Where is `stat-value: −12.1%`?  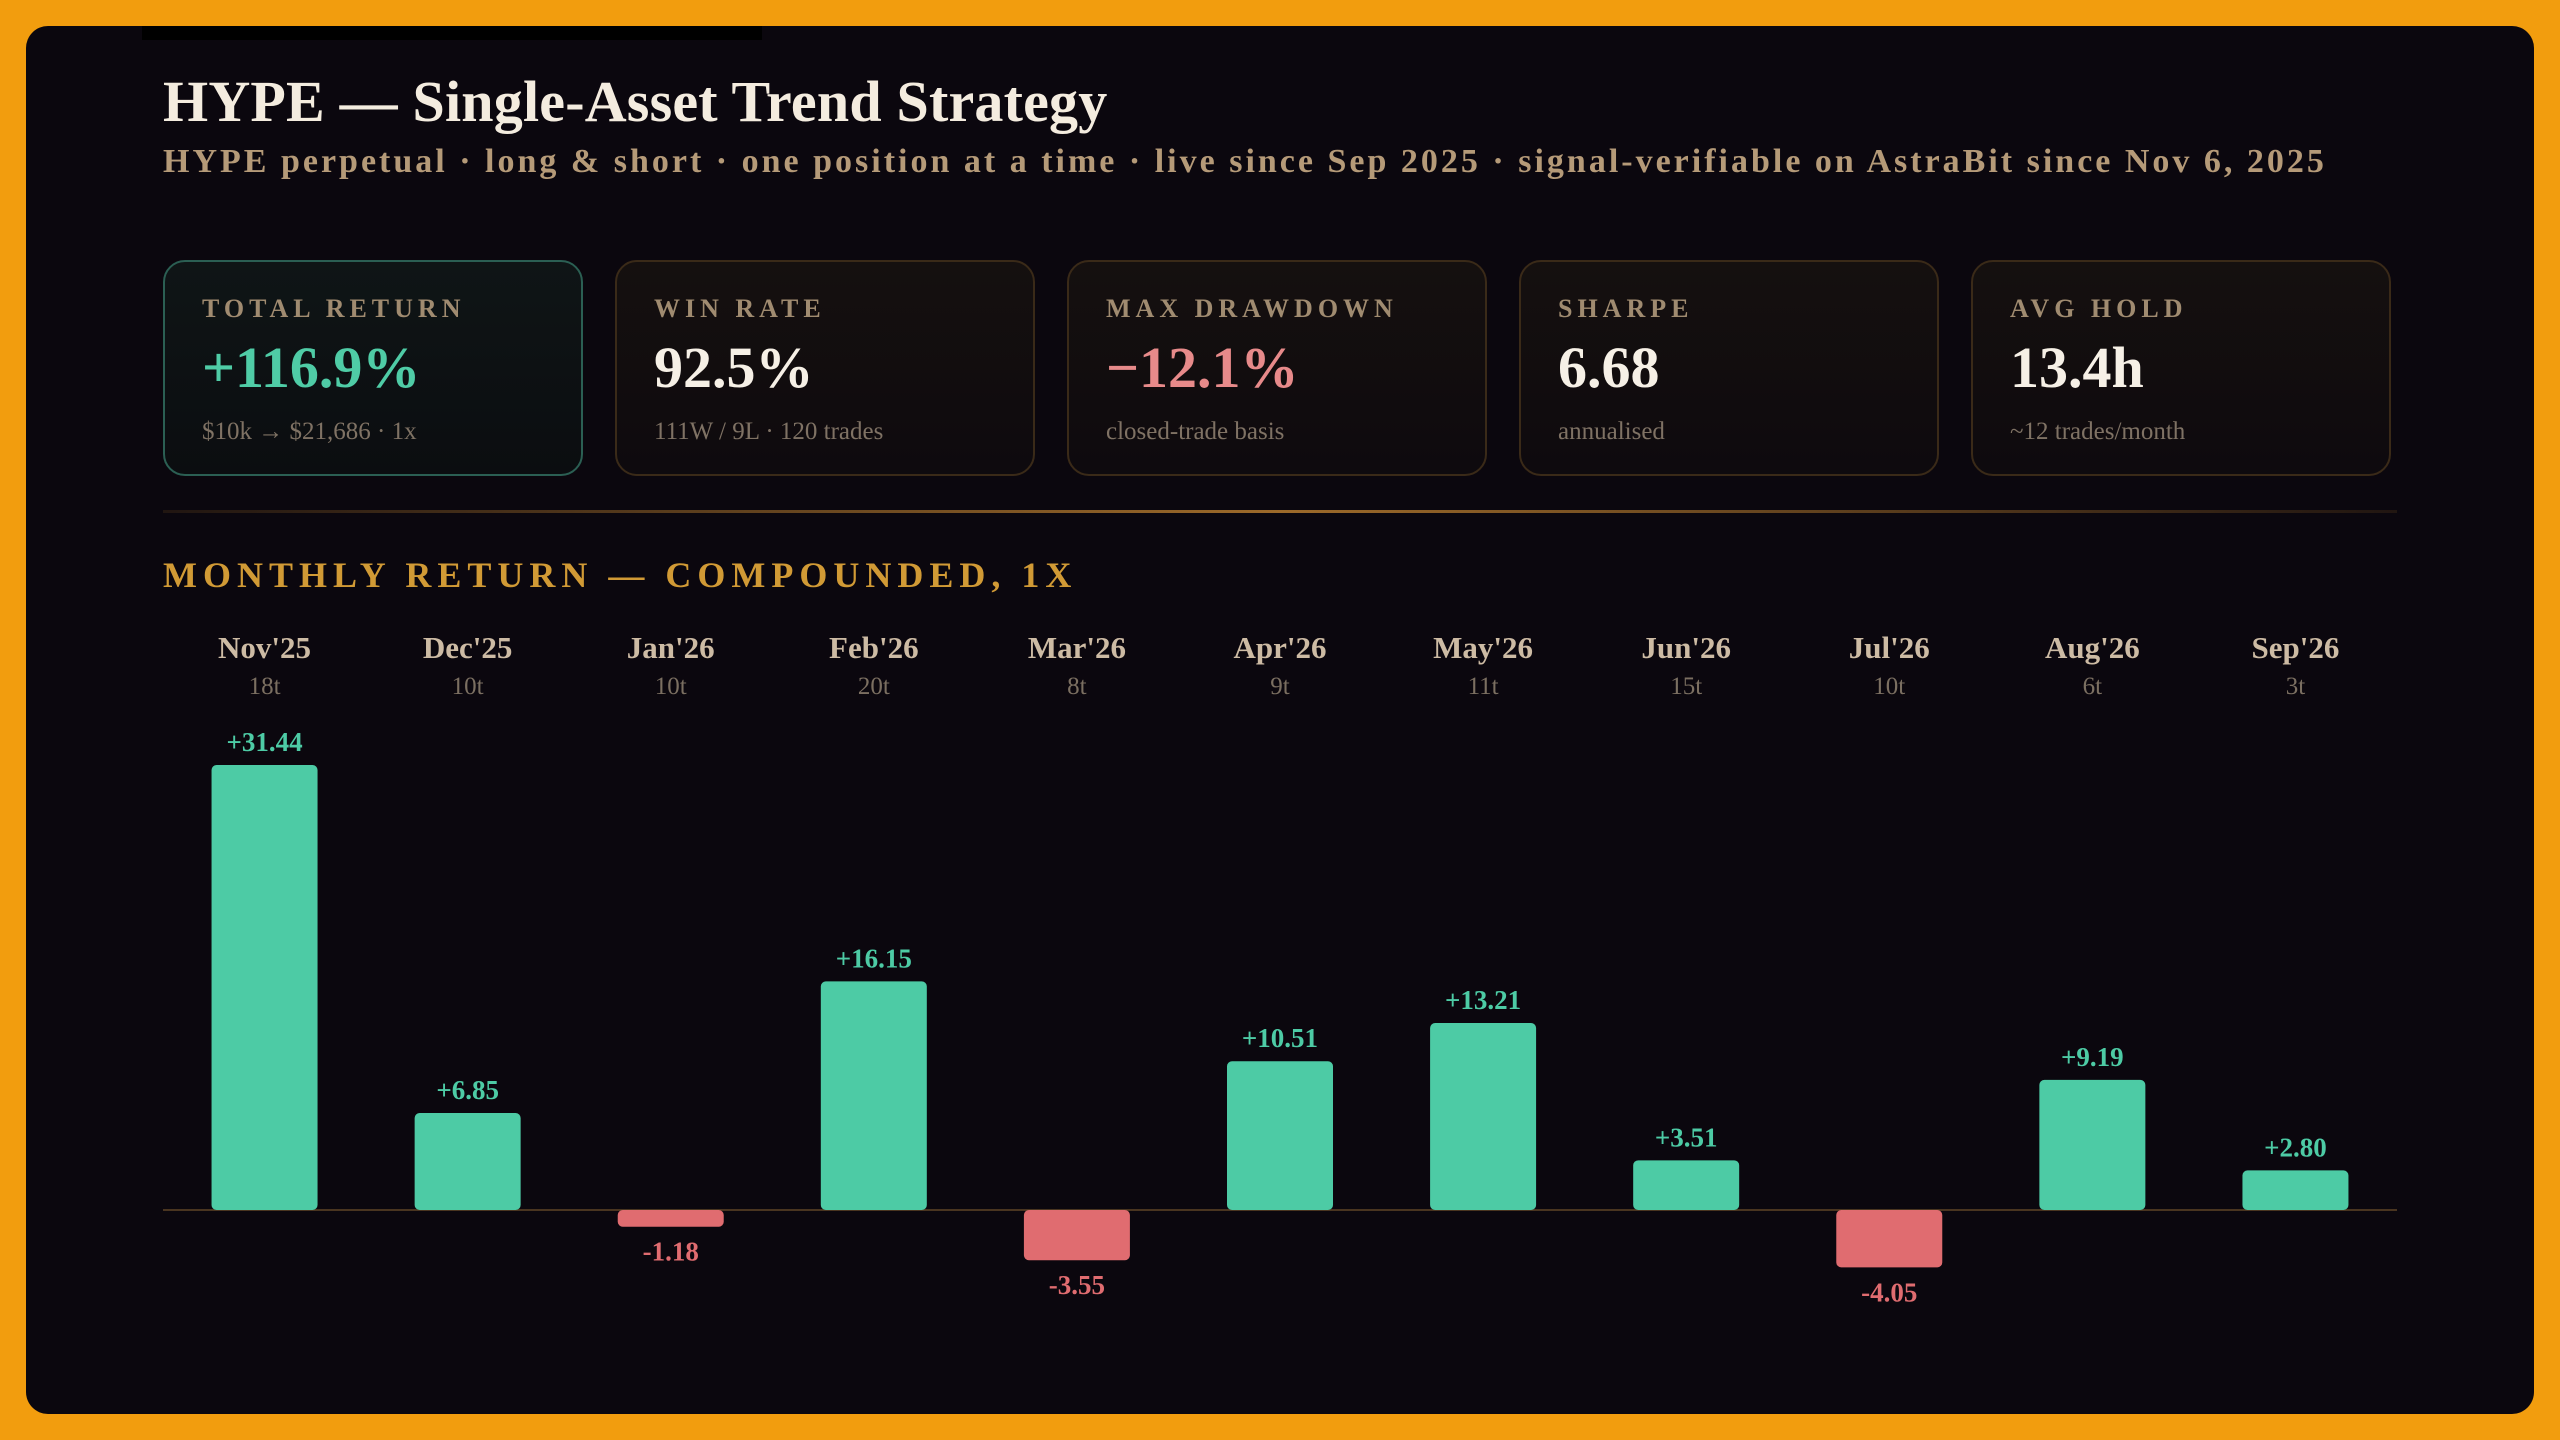 stat-value: −12.1% is located at coordinates (1202, 367).